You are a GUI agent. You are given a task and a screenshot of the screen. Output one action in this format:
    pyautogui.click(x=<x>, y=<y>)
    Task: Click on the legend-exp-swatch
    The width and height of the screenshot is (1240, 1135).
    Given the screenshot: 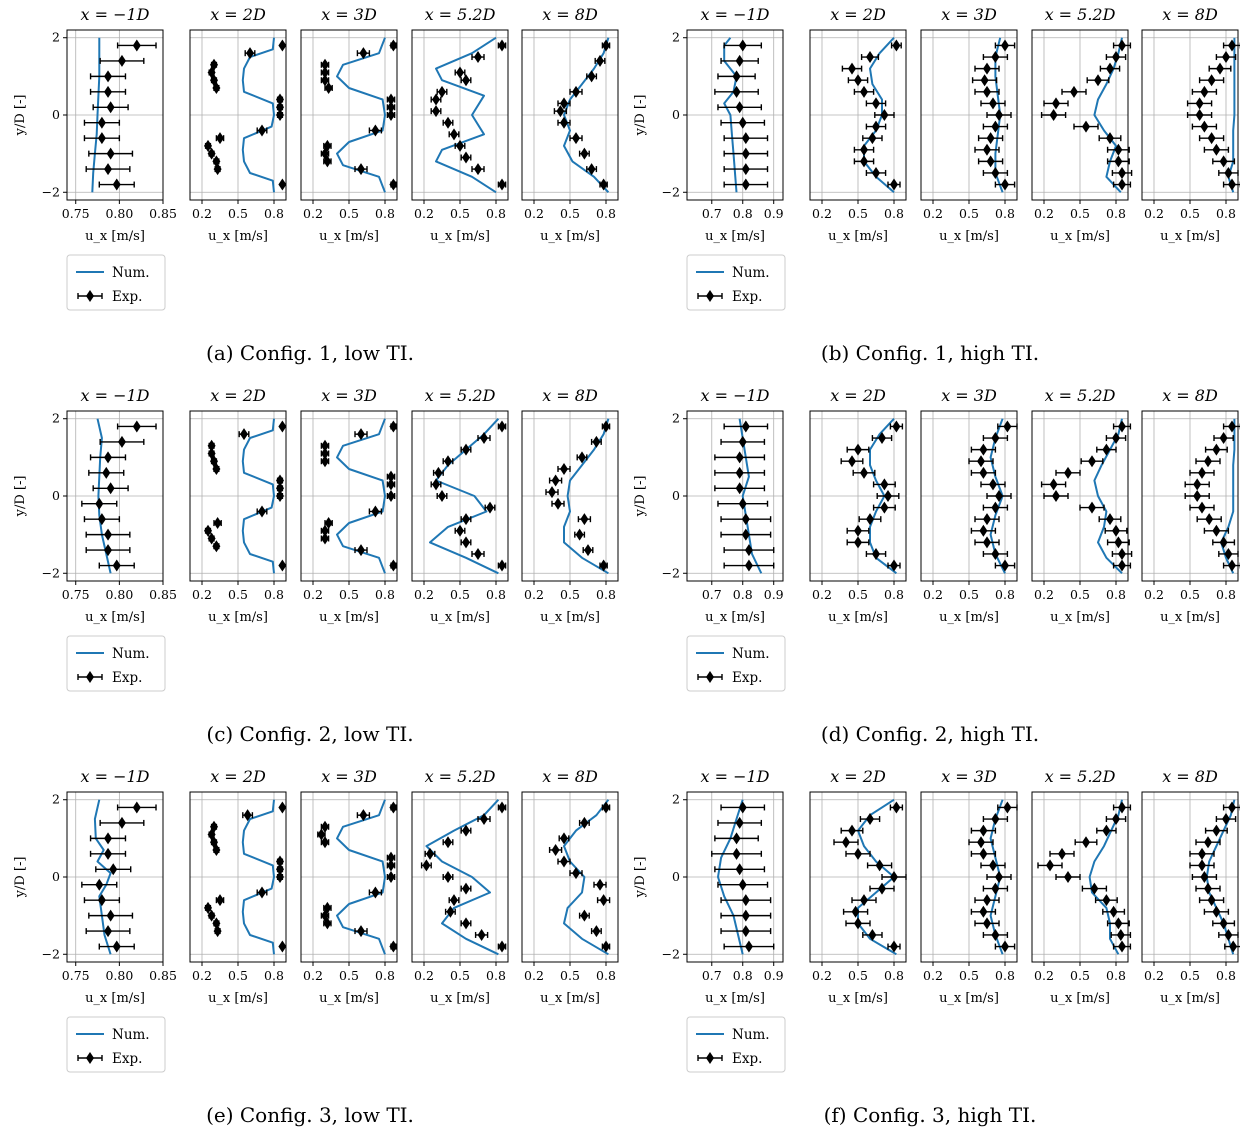 What is the action you would take?
    pyautogui.click(x=90, y=296)
    